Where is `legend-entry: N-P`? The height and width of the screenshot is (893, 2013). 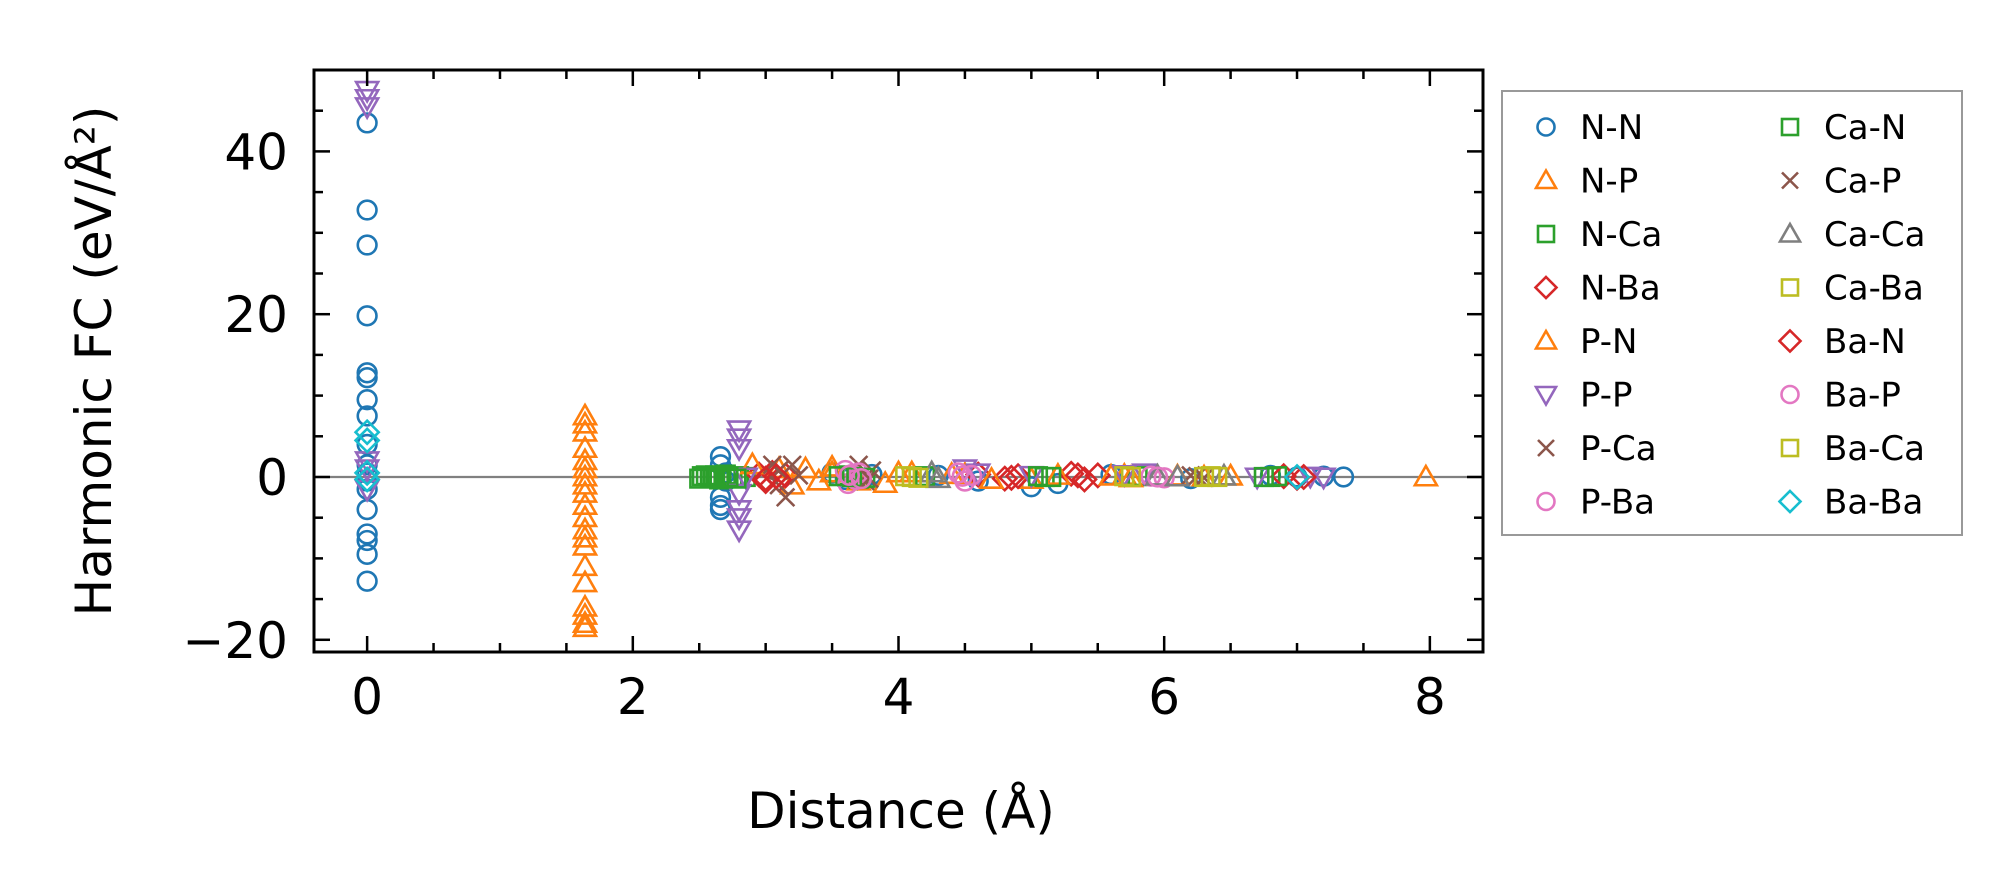
legend-entry: N-P is located at coordinates (1585, 182).